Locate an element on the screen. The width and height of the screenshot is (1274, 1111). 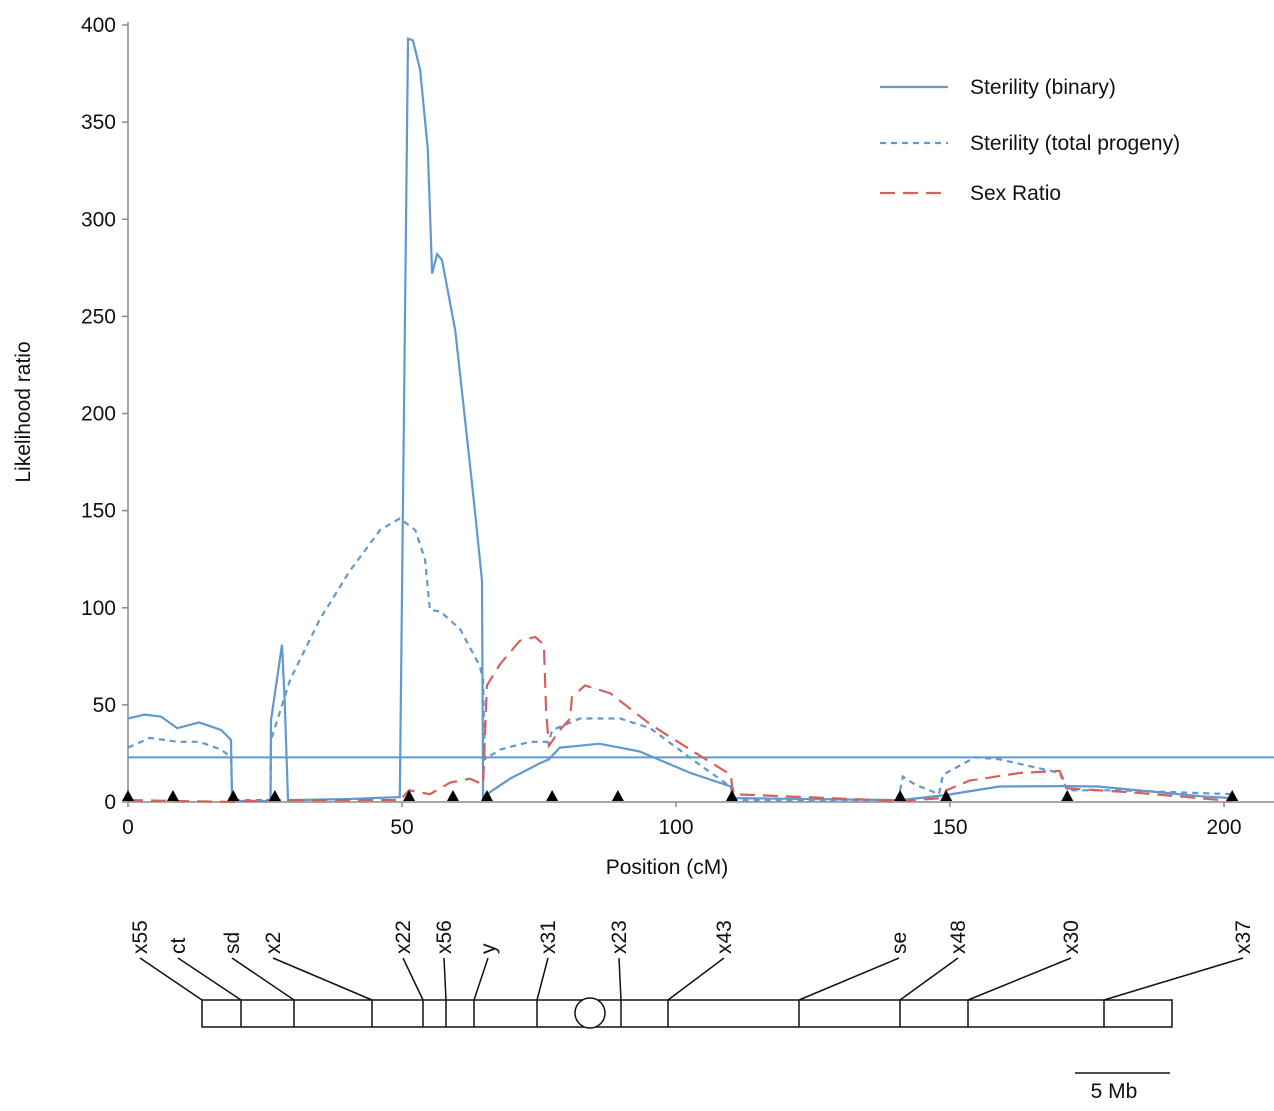
x-tick-label: 200 is located at coordinates (1223, 827).